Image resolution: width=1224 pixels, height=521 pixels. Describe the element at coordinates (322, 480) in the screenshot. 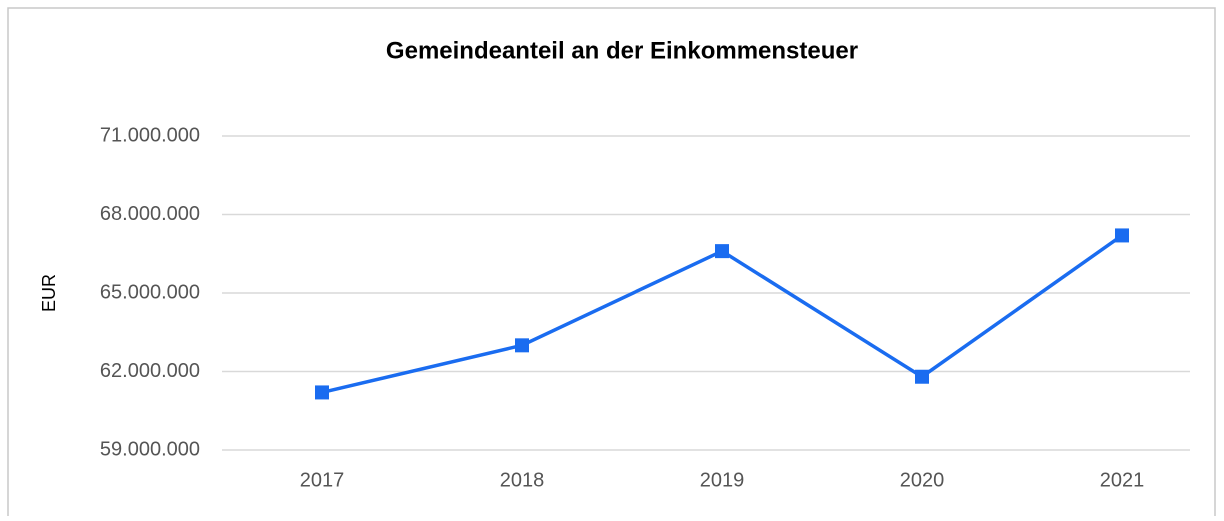

I see `x-tick-label: 2017` at that location.